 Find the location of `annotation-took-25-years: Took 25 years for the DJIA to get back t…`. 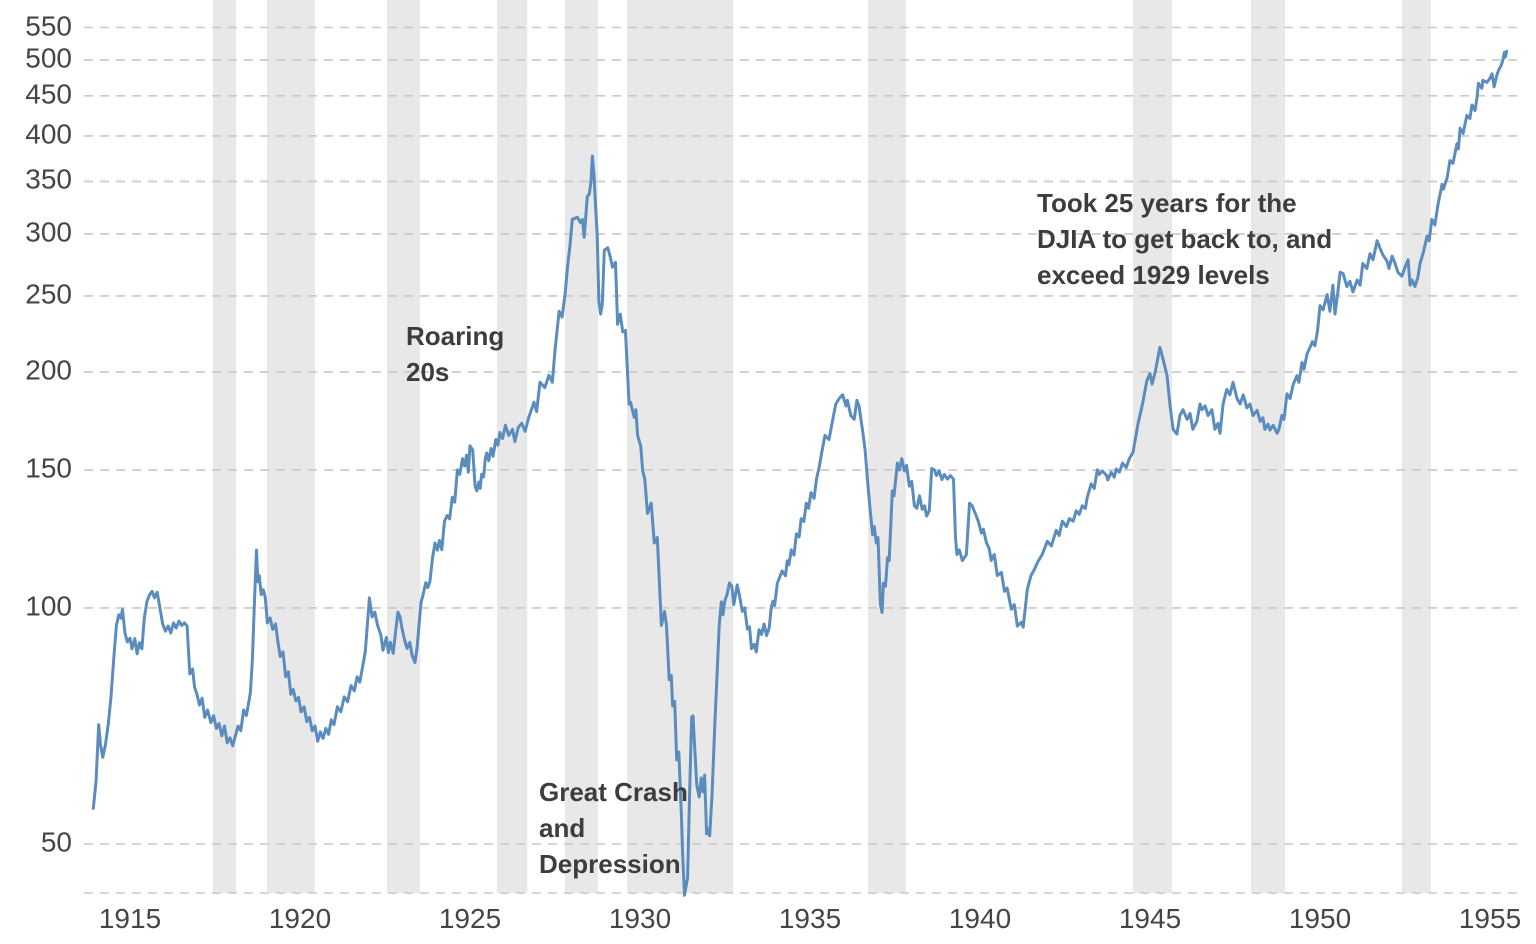

annotation-took-25-years: Took 25 years for the DJIA to get back t… is located at coordinates (1185, 239).